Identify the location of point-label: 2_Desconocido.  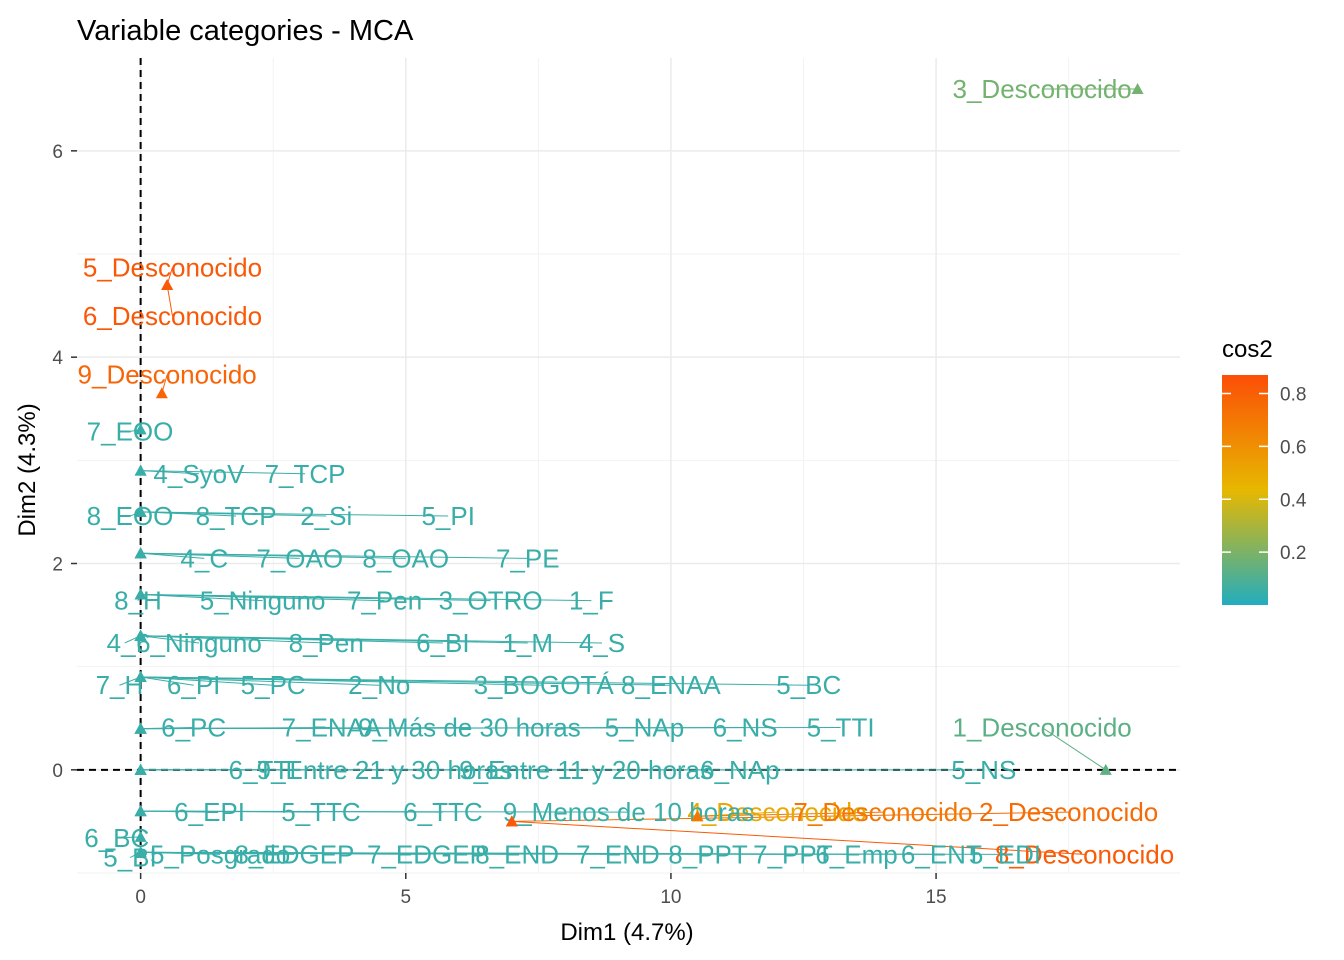
(1068, 812).